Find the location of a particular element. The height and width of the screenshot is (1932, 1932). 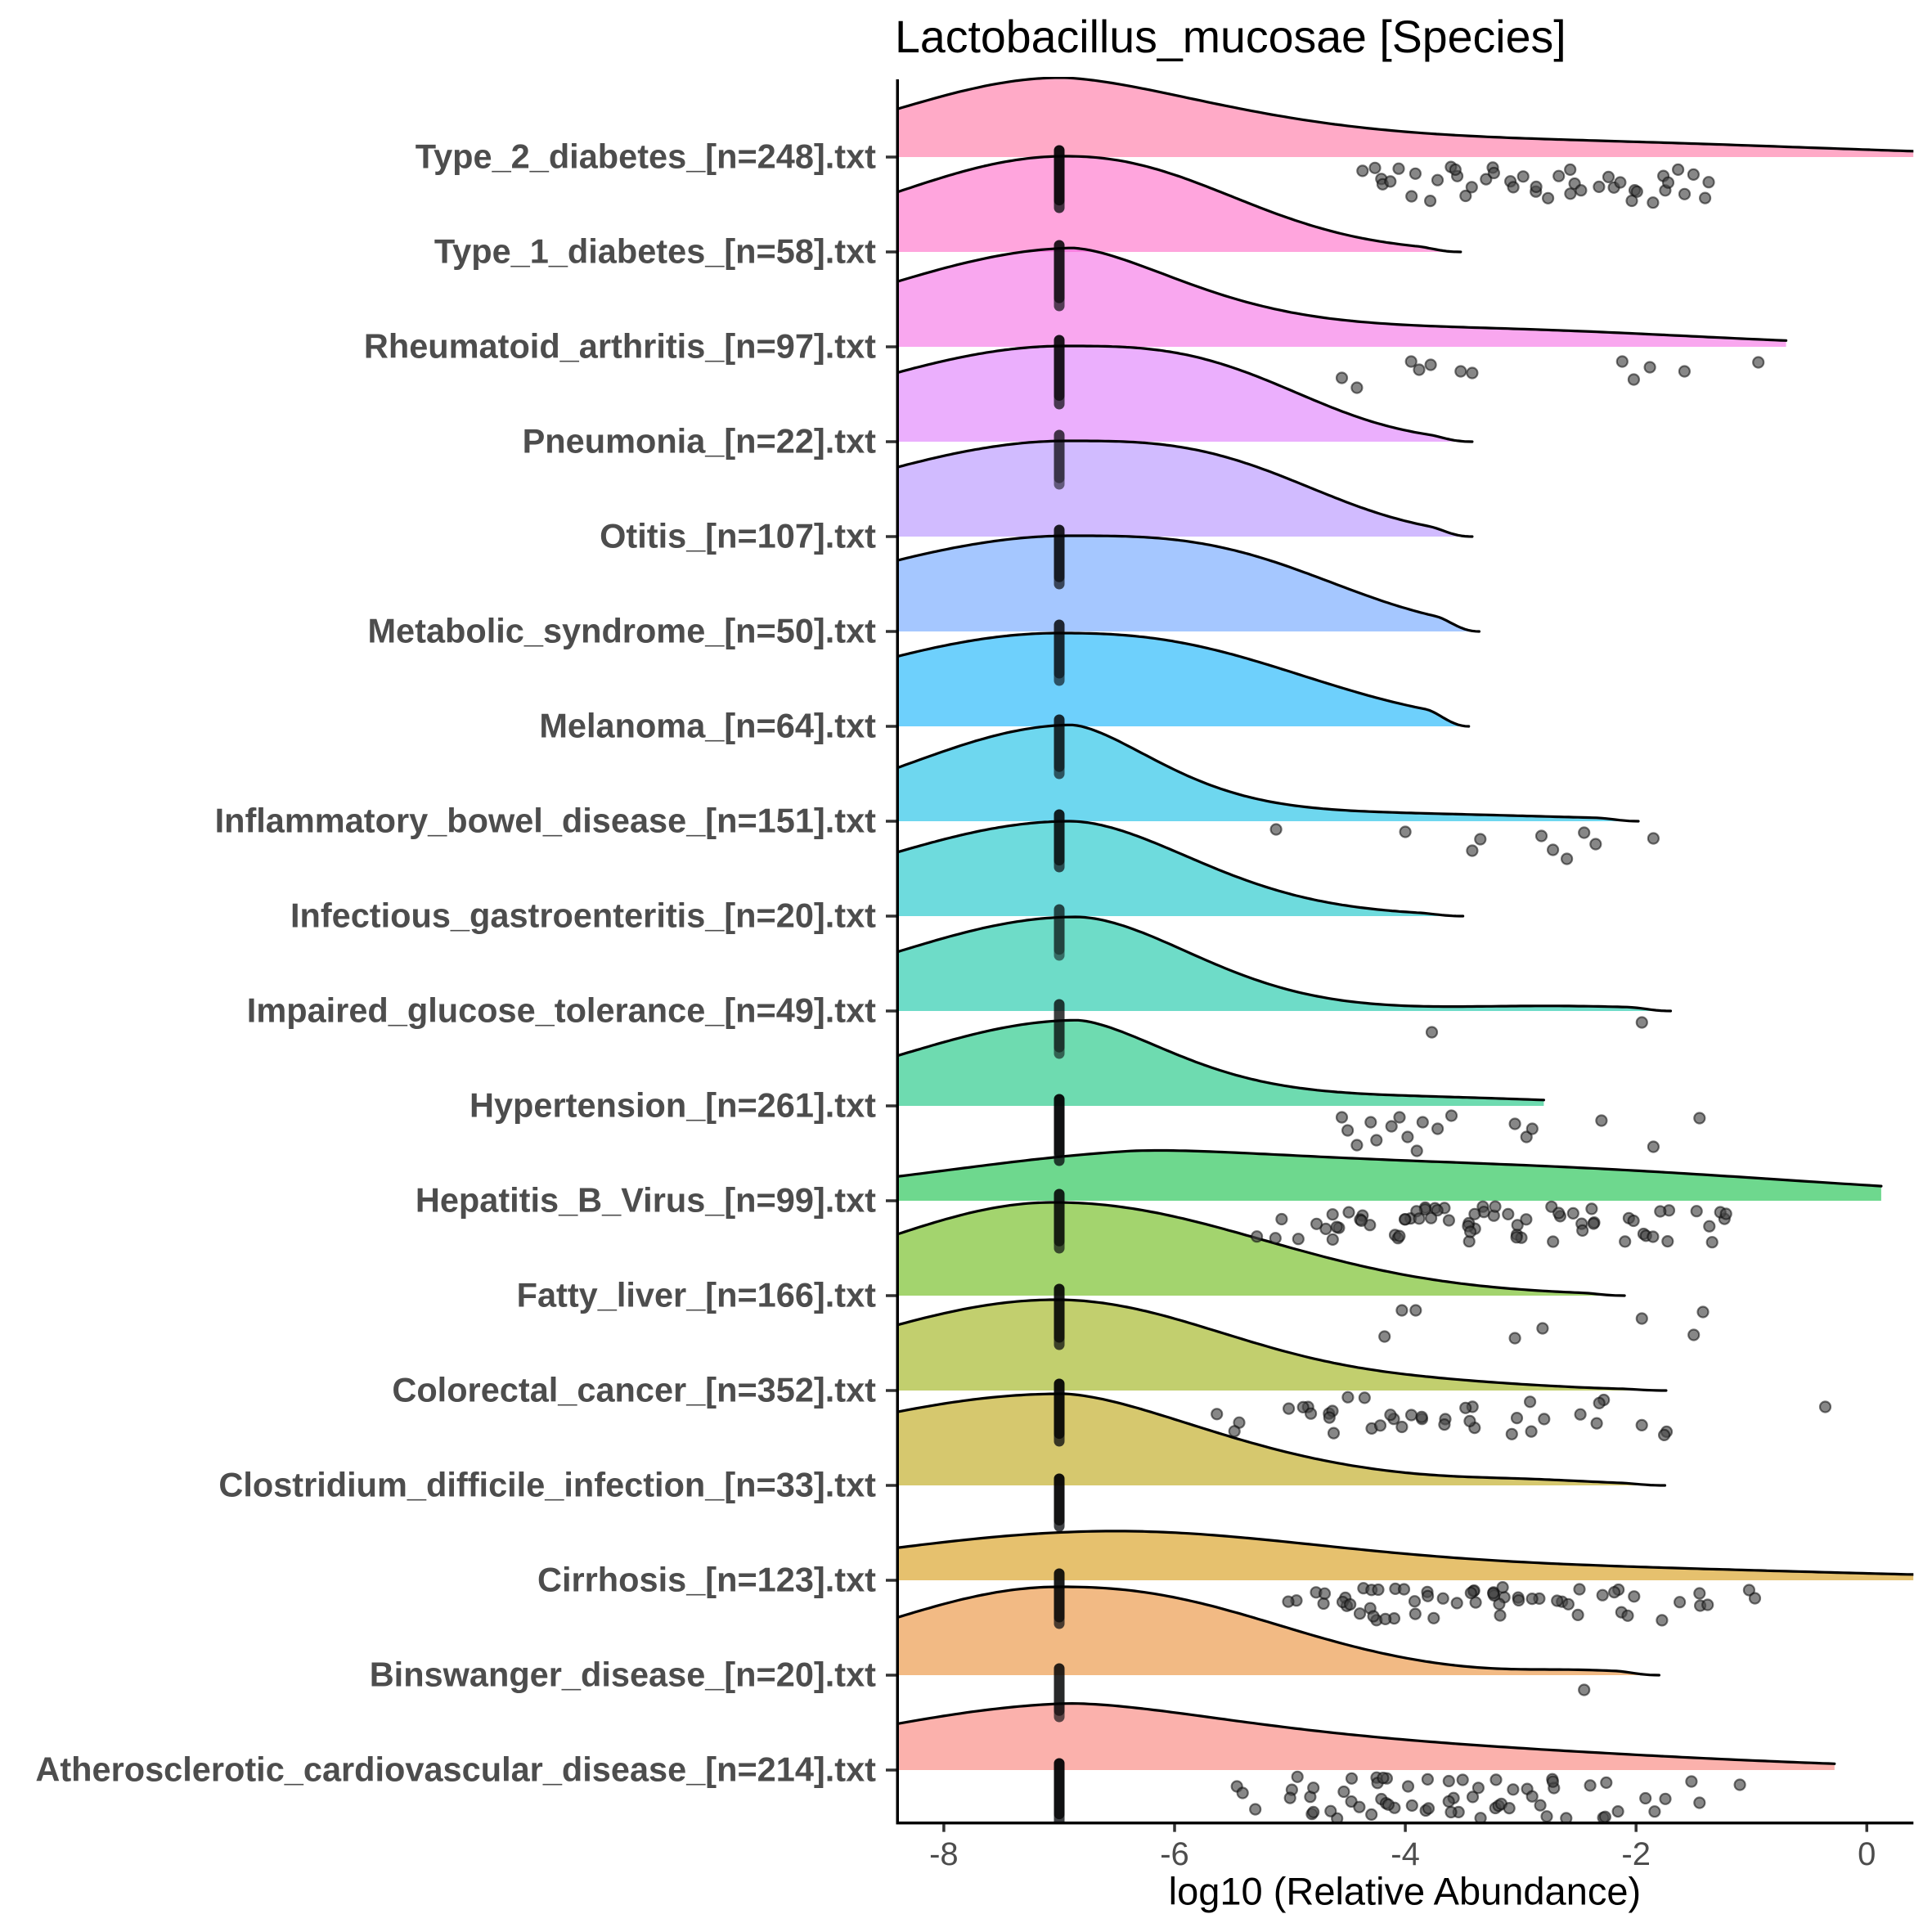

svg-text: Type_2_diabetes_[n=248].txt is located at coordinates (646, 157).